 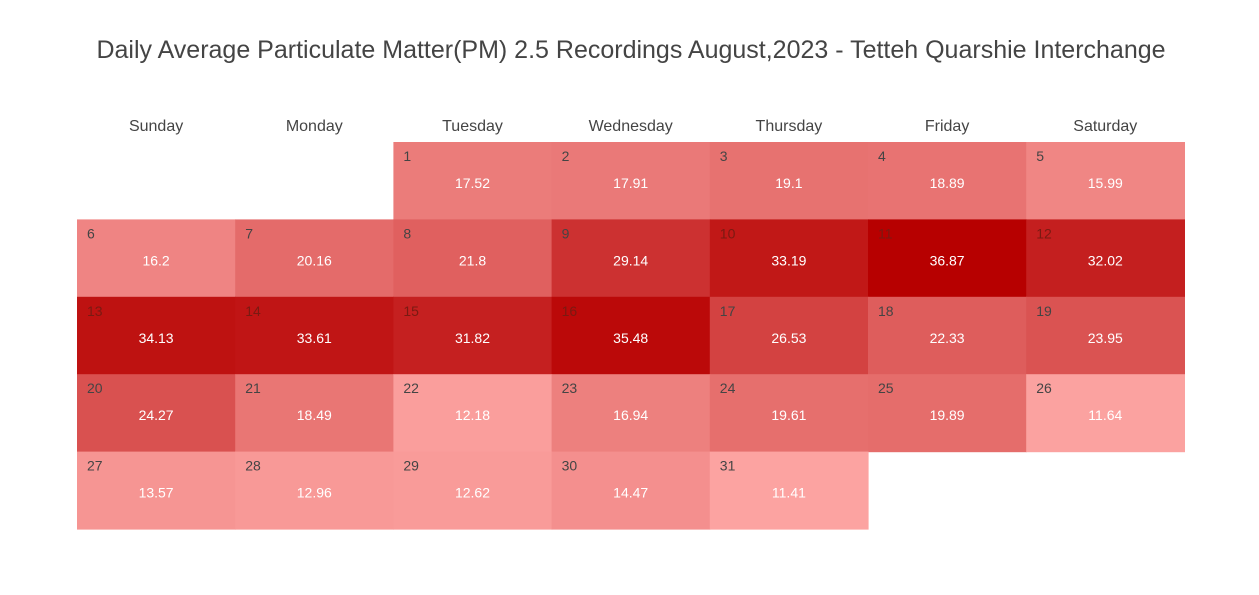 I want to click on value-label: 34.13, so click(x=156, y=338).